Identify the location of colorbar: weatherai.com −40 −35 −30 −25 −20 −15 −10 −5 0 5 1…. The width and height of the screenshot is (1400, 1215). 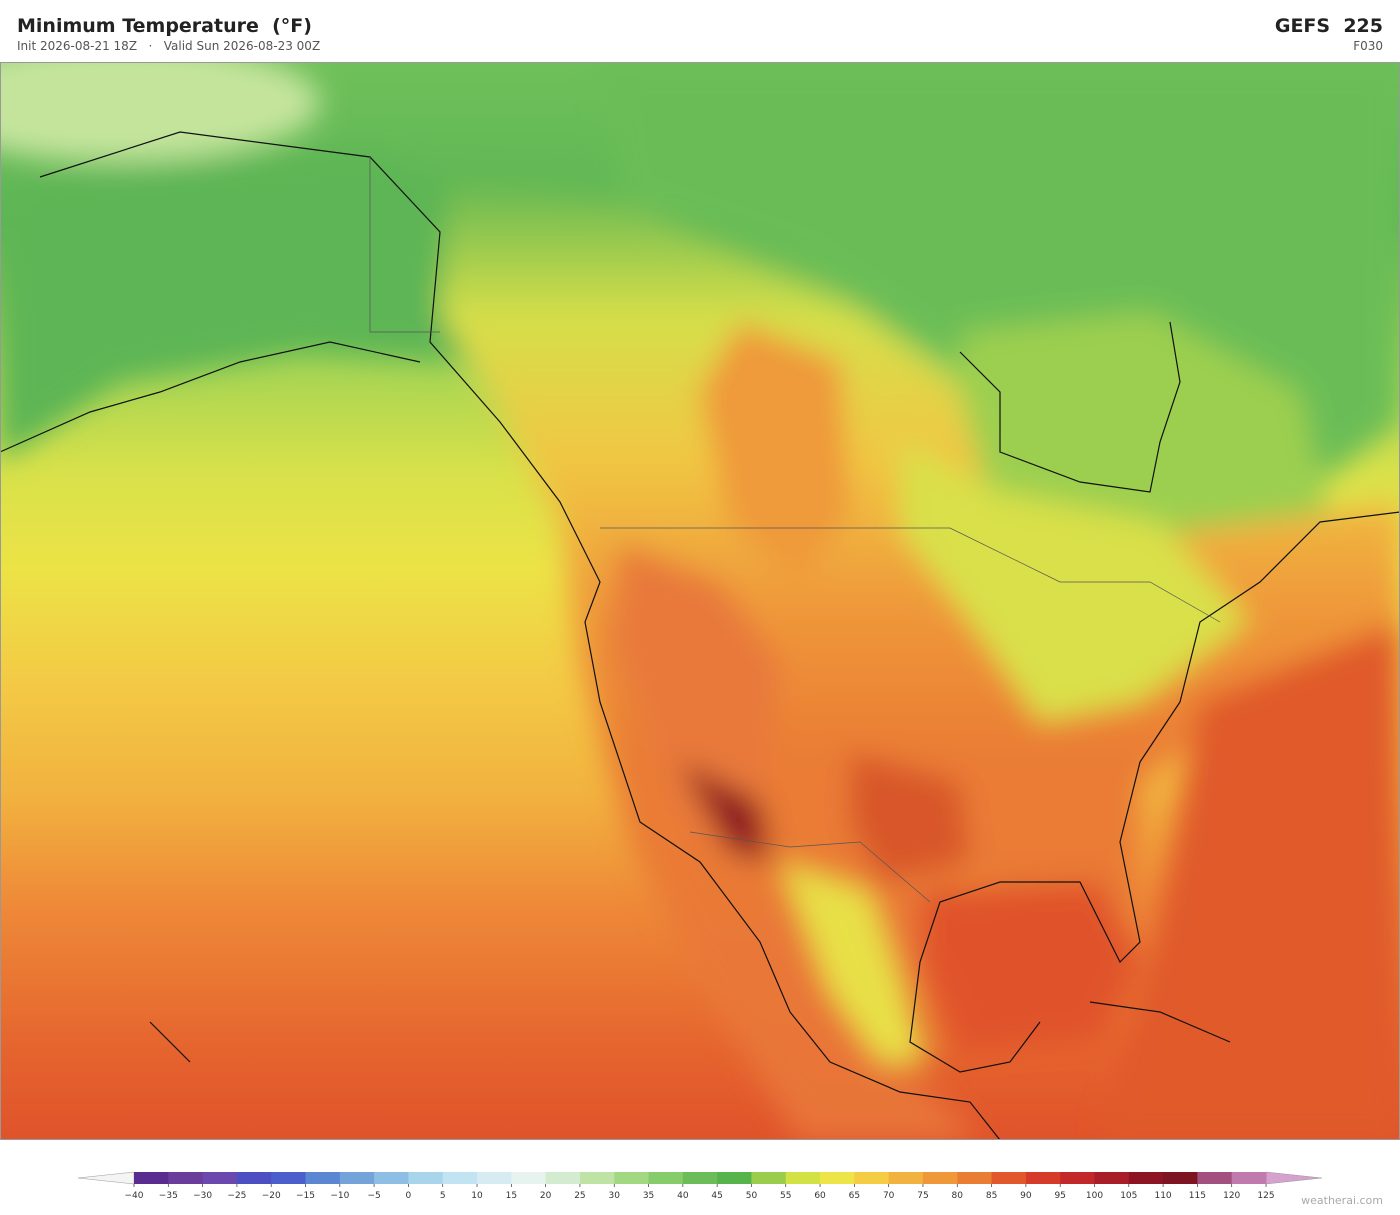
(730, 1189).